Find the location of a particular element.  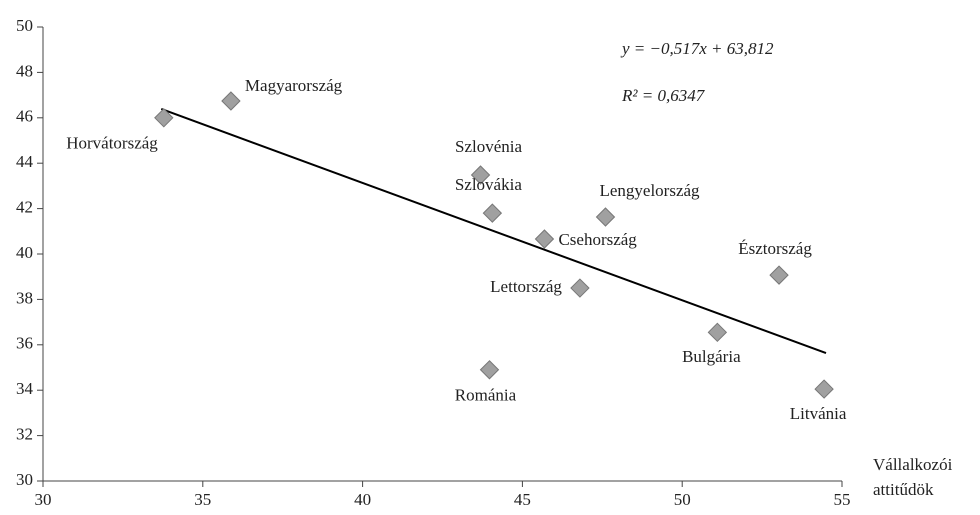

r-squared: R² = 0,6347 is located at coordinates (663, 95).